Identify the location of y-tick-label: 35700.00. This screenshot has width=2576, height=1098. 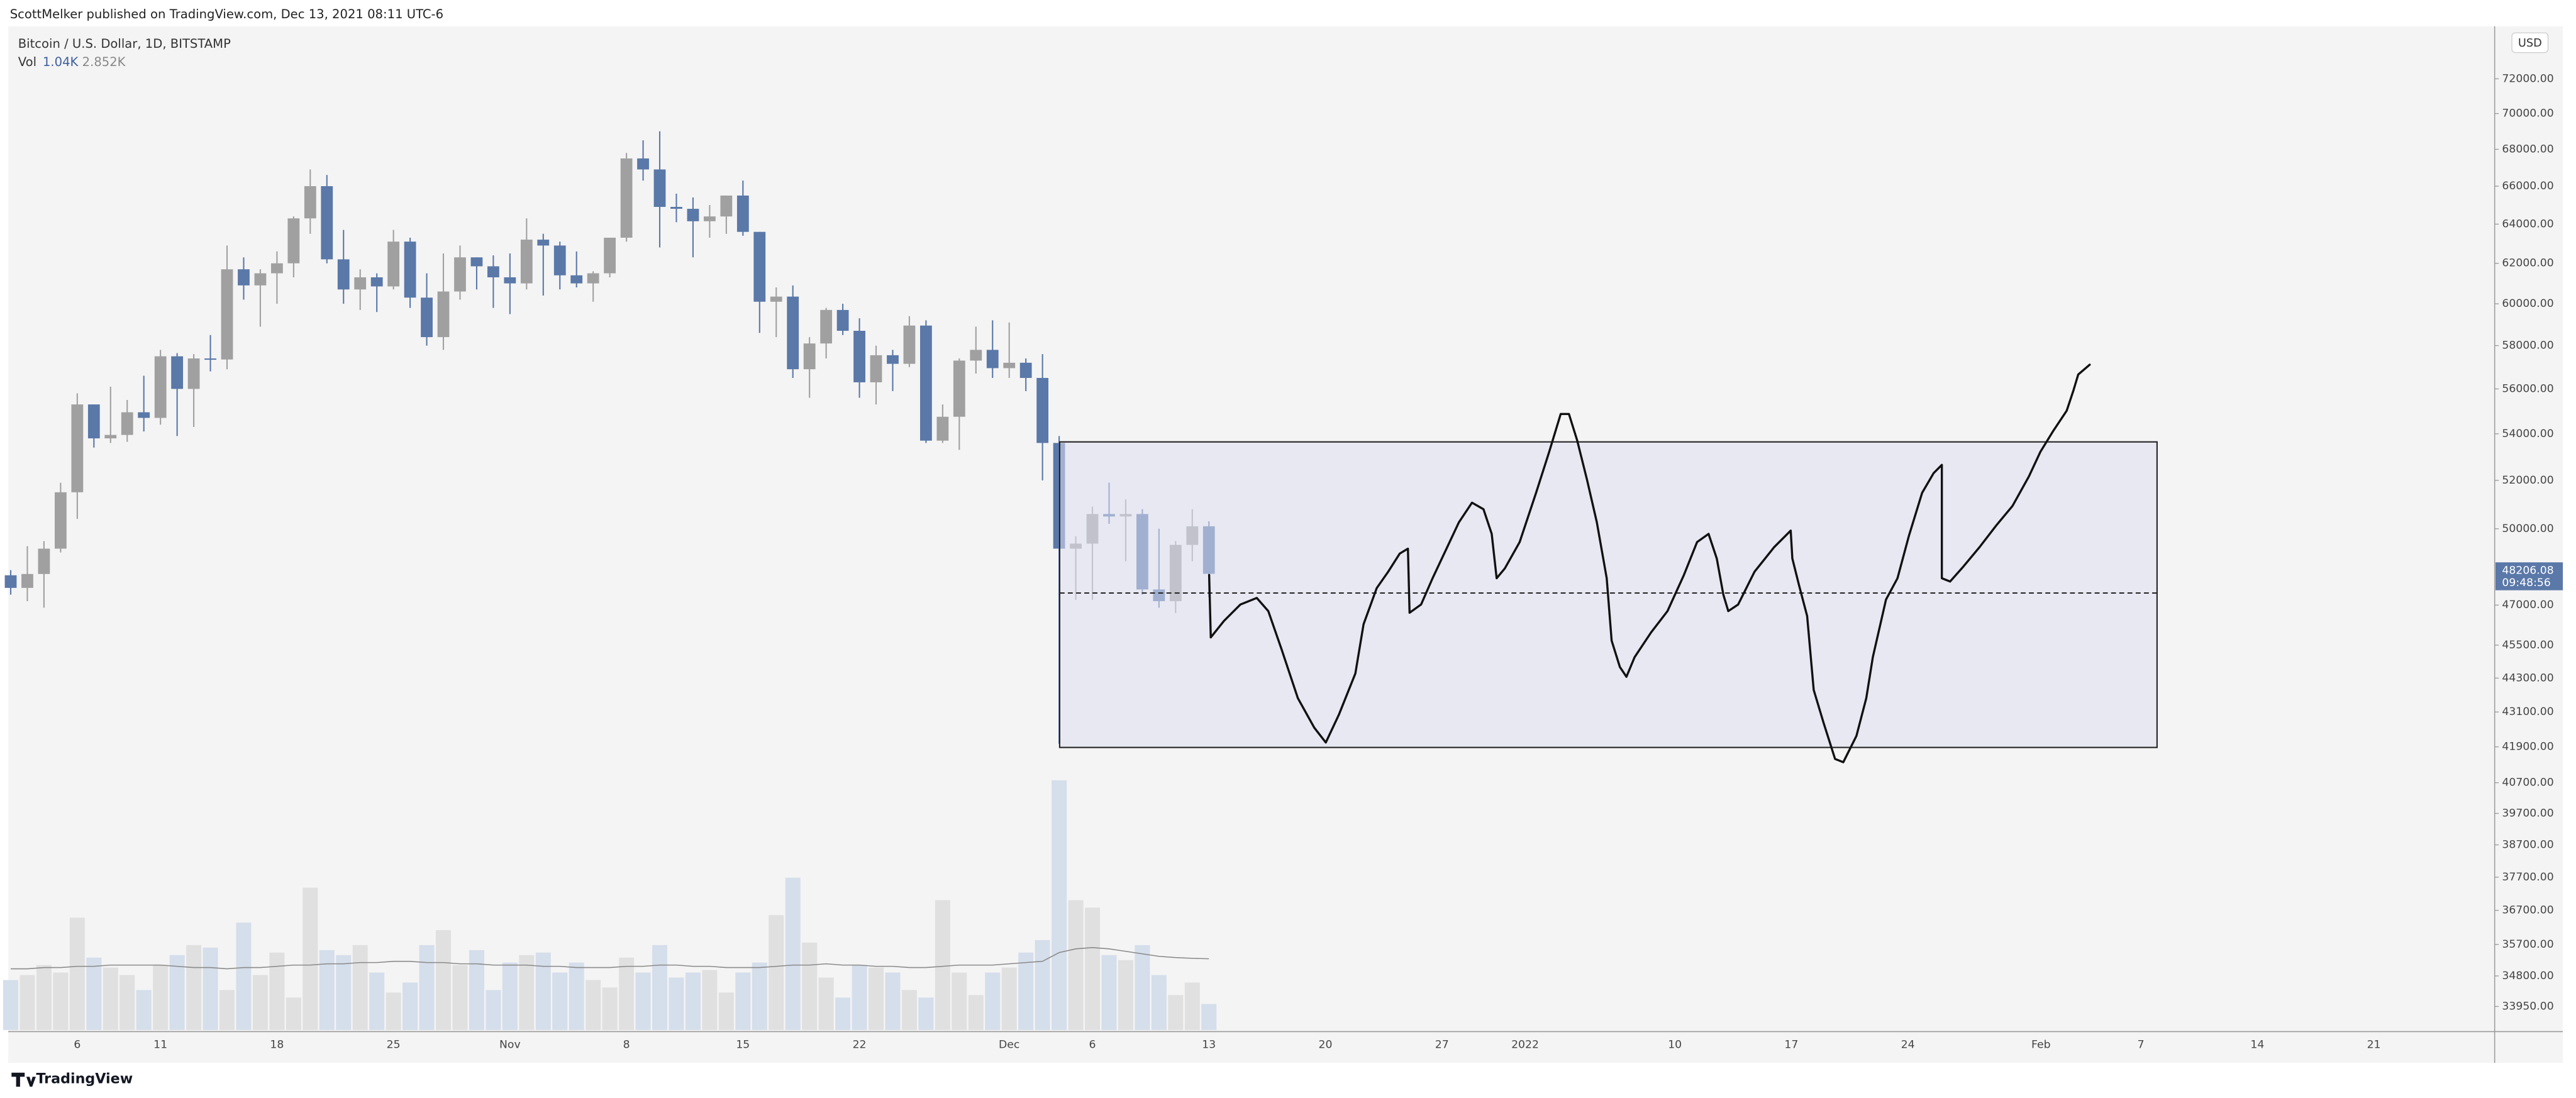
(2527, 944).